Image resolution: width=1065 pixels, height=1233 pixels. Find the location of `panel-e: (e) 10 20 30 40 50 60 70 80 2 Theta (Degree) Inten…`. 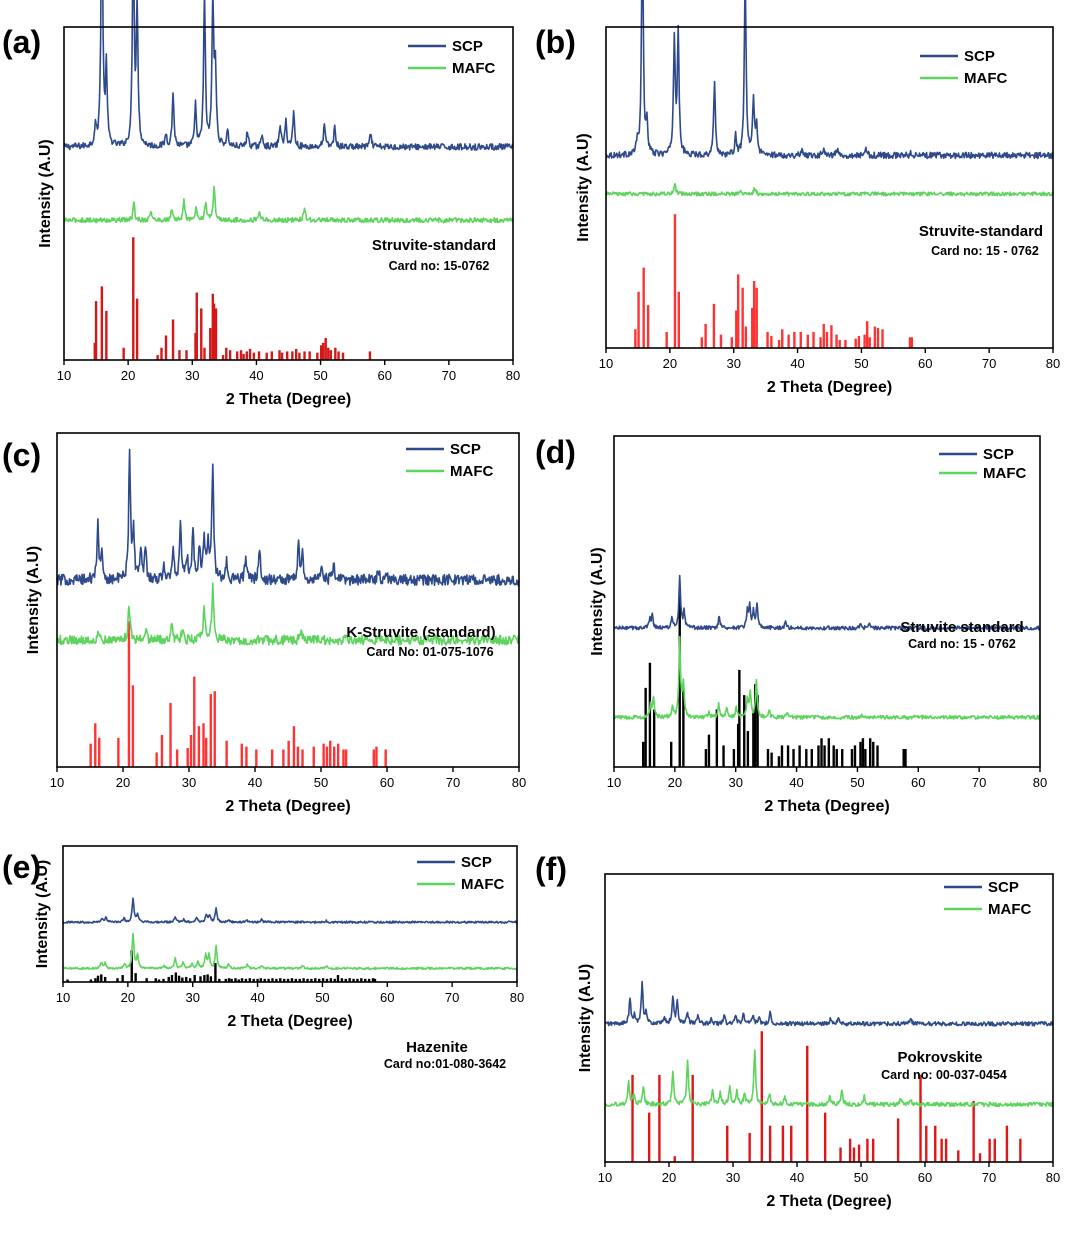

panel-e: (e) 10 20 30 40 50 60 70 80 2 Theta (Degree) Inten… is located at coordinates (263, 958).